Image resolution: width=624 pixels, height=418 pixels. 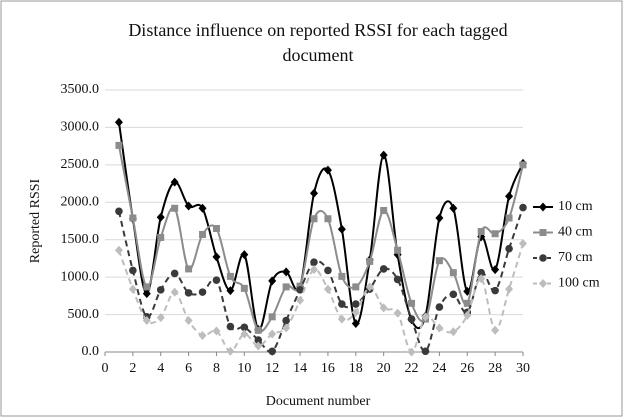 What do you see at coordinates (318, 401) in the screenshot?
I see `x-axis-label: Document number` at bounding box center [318, 401].